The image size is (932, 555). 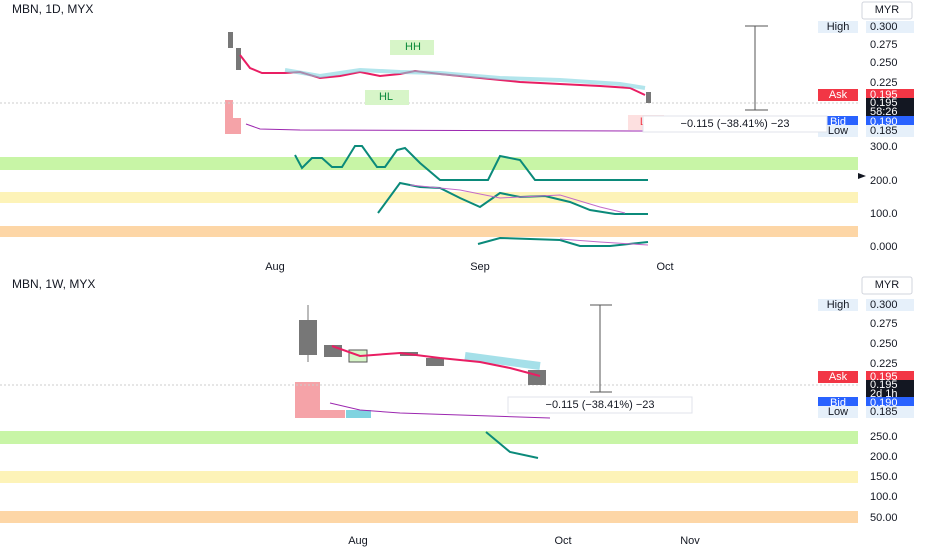 I want to click on annotation: HH, so click(x=413, y=47).